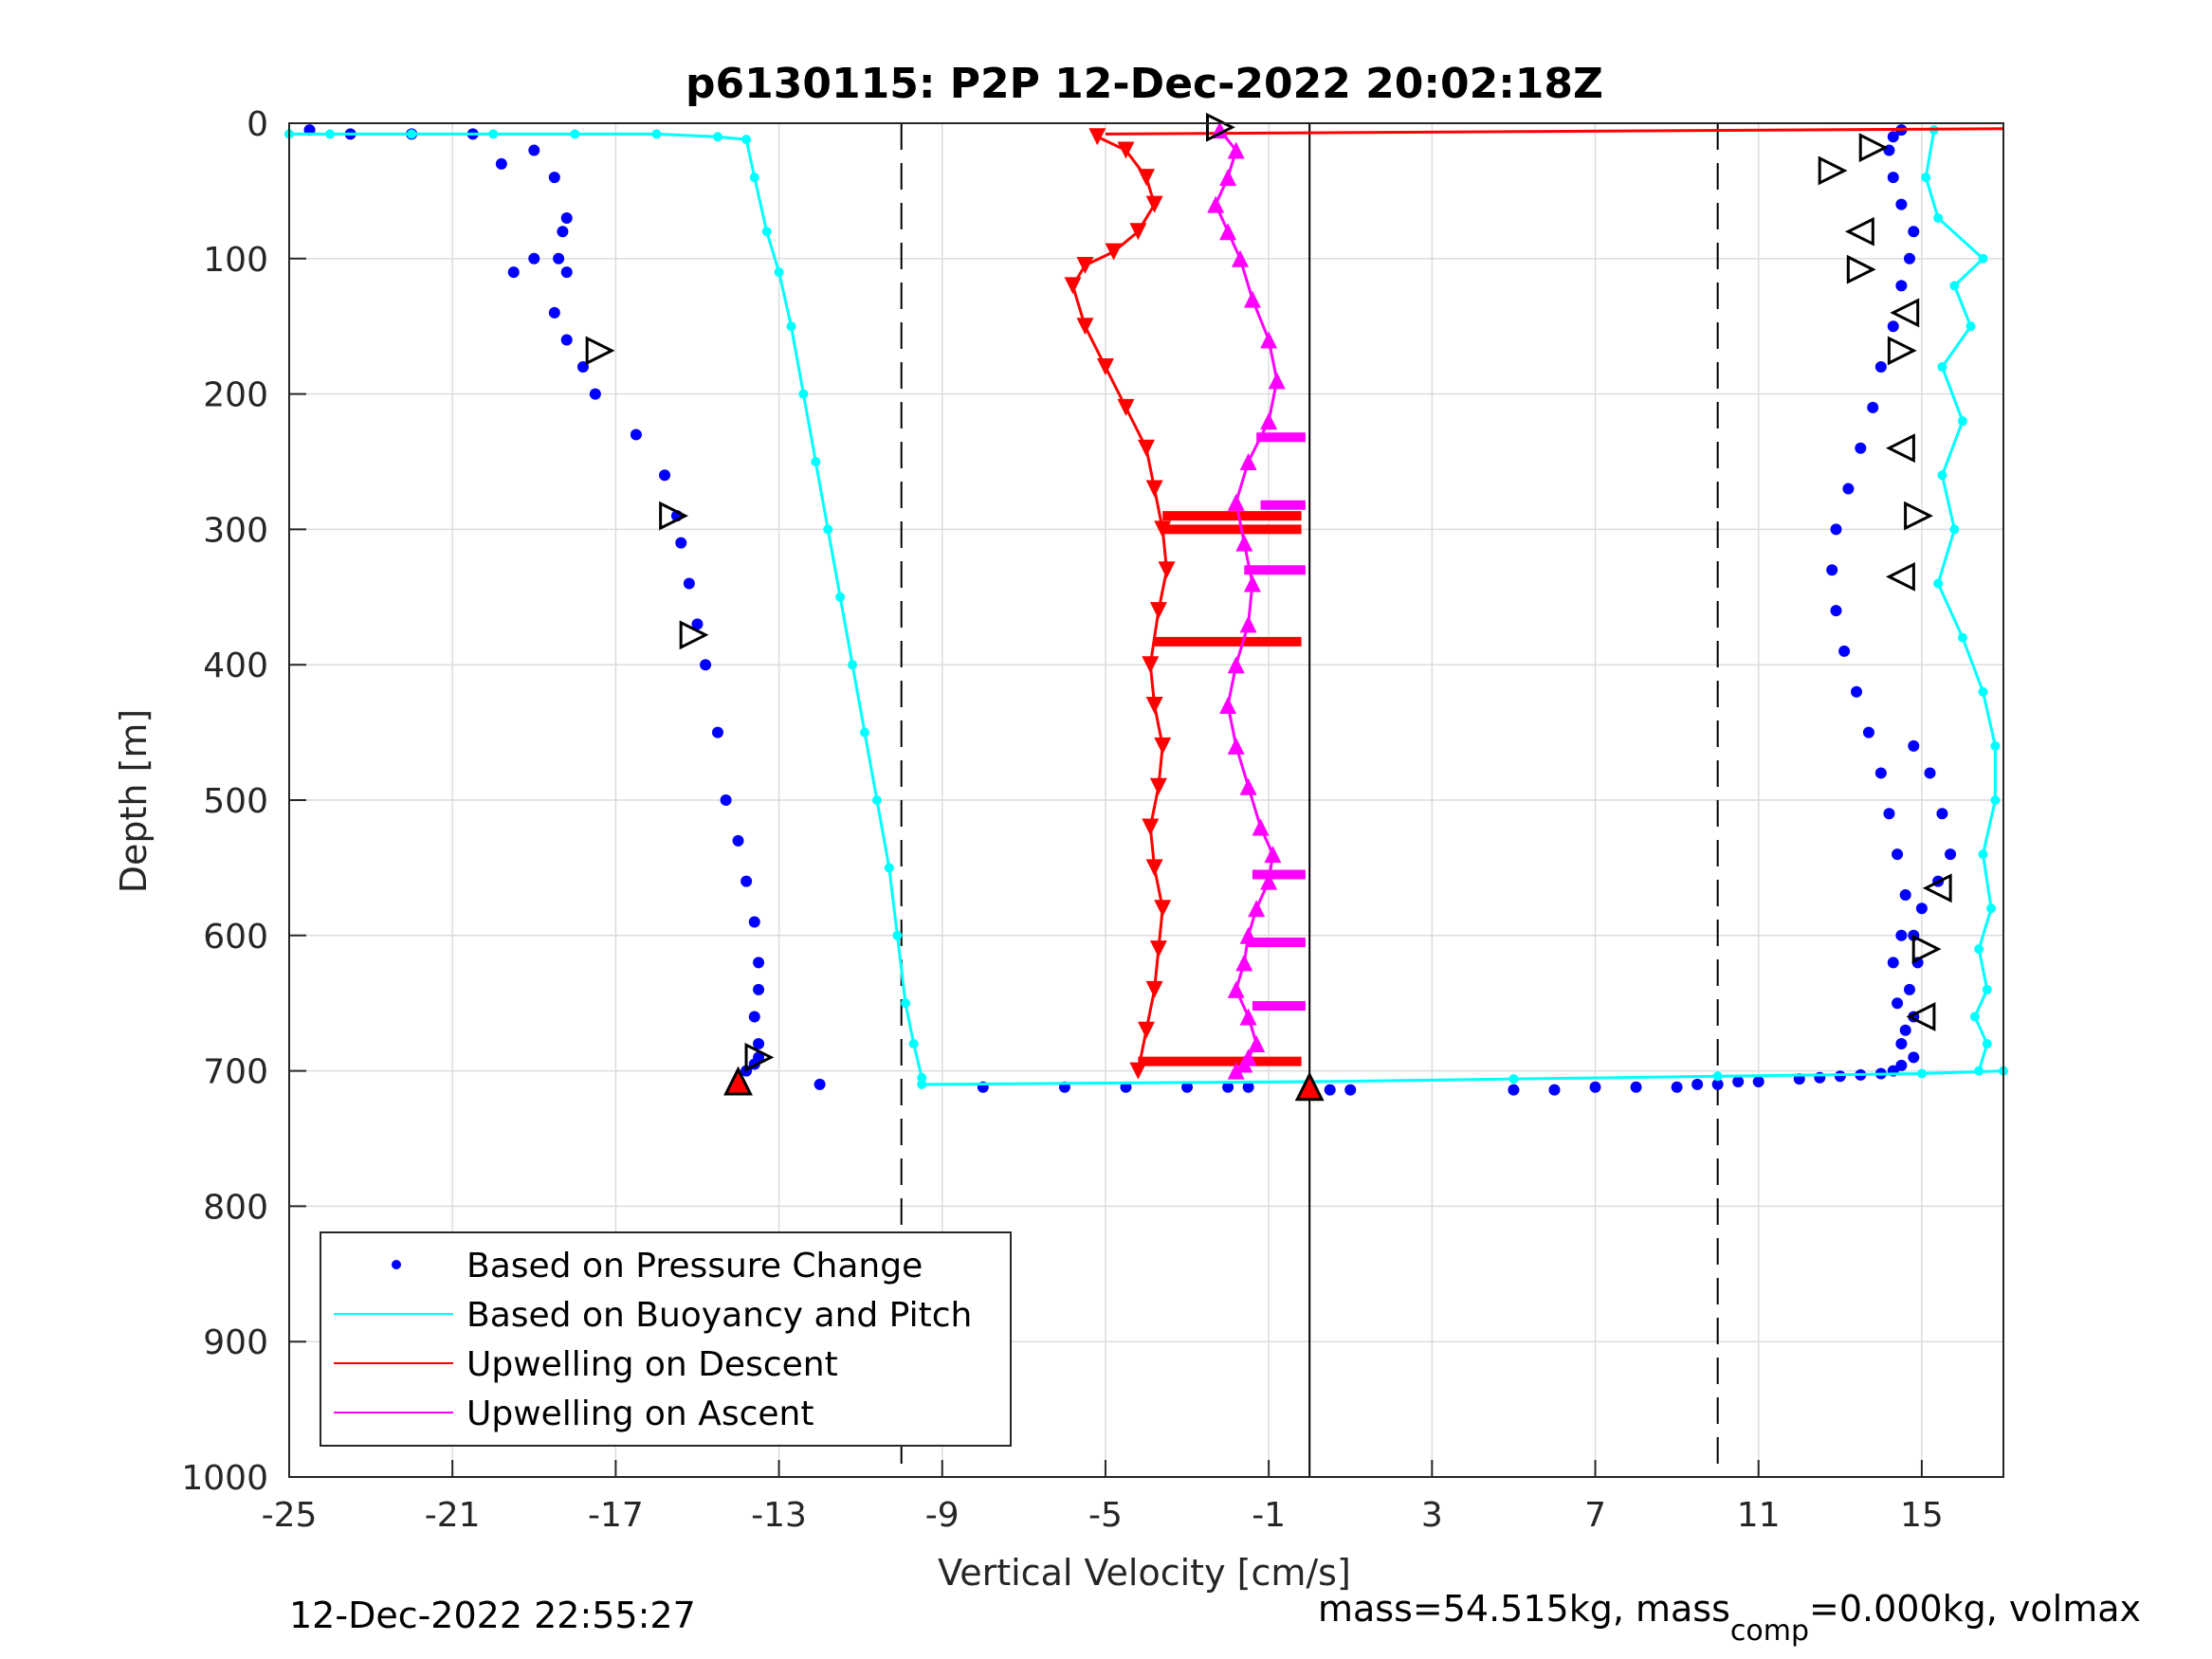  What do you see at coordinates (492, 1615) in the screenshot?
I see `footer-timestamp: 12-Dec-2022 22:55:27` at bounding box center [492, 1615].